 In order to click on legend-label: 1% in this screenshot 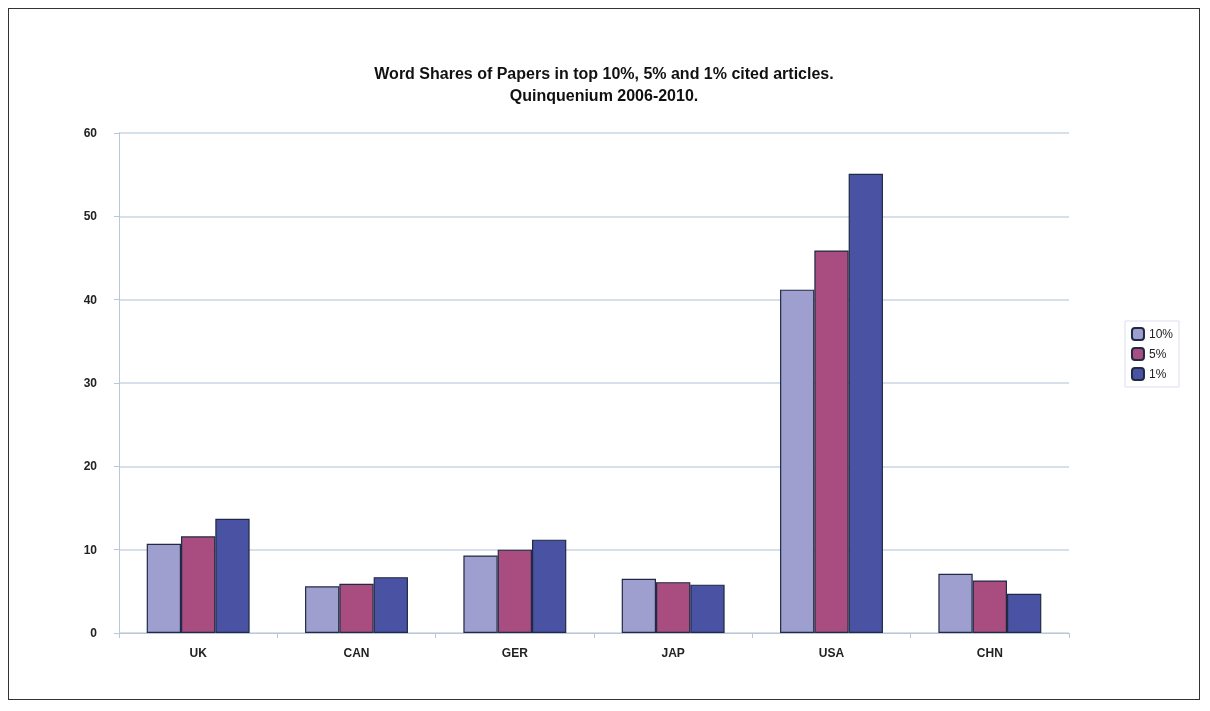, I will do `click(1157, 374)`.